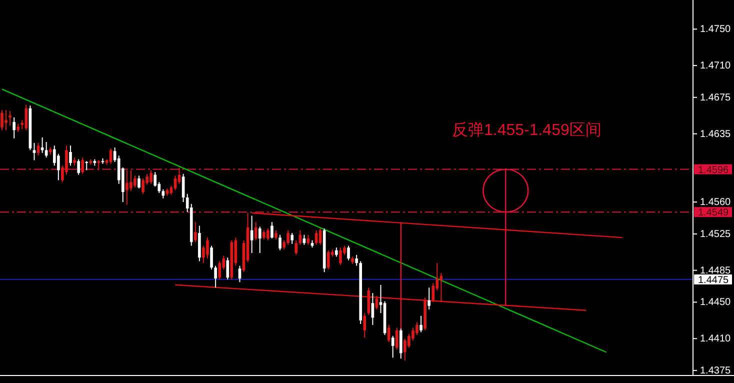 Image resolution: width=734 pixels, height=383 pixels. What do you see at coordinates (716, 270) in the screenshot?
I see `y-tick-label: 1.4485` at bounding box center [716, 270].